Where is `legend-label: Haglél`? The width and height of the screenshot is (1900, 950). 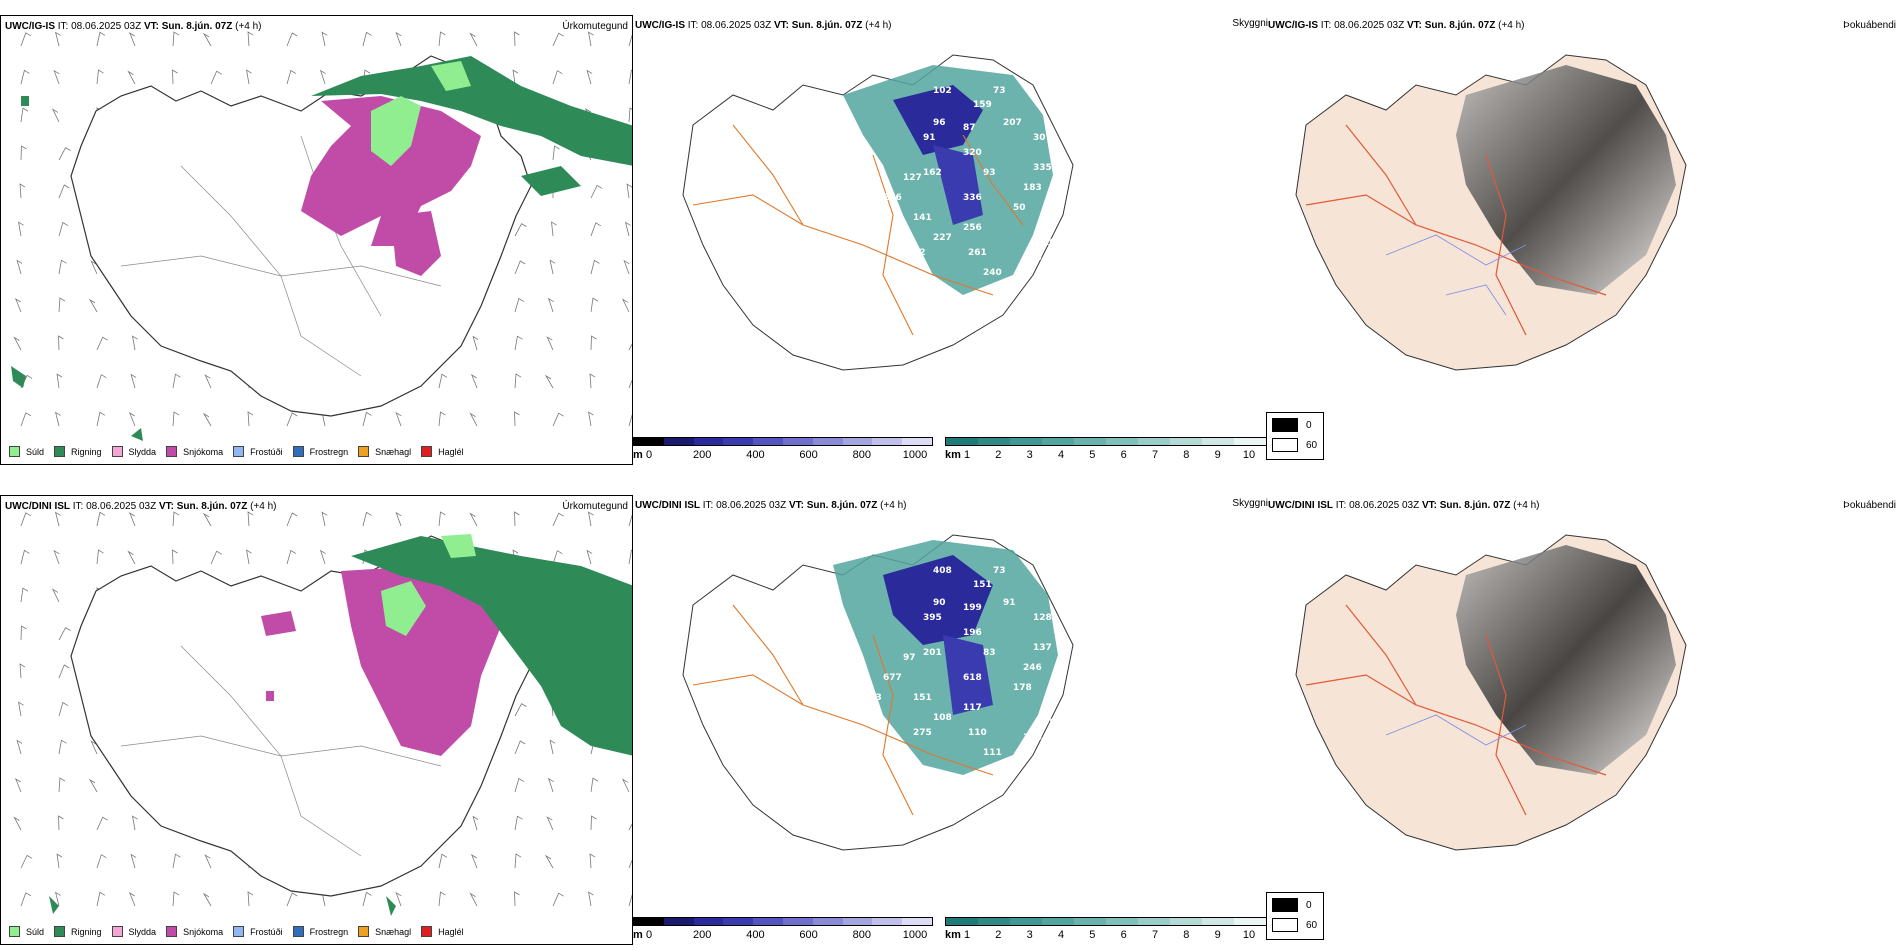
legend-label: Haglél is located at coordinates (451, 451).